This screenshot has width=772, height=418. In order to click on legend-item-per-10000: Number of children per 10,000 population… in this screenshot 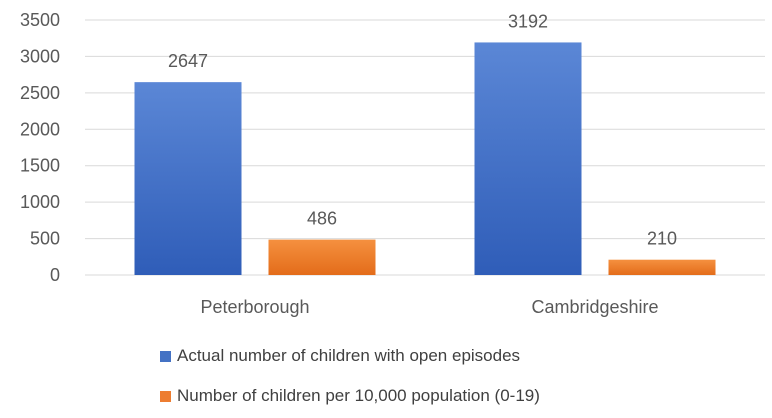, I will do `click(350, 396)`.